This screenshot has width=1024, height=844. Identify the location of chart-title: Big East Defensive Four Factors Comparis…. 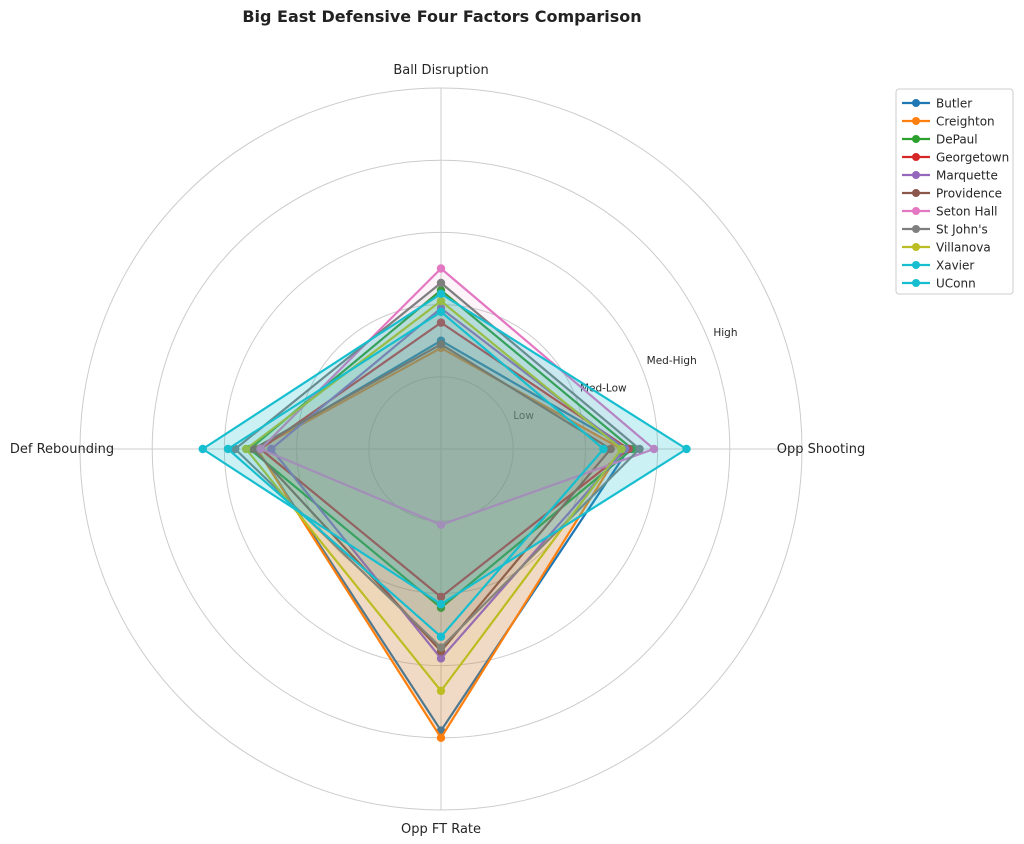
(441, 16).